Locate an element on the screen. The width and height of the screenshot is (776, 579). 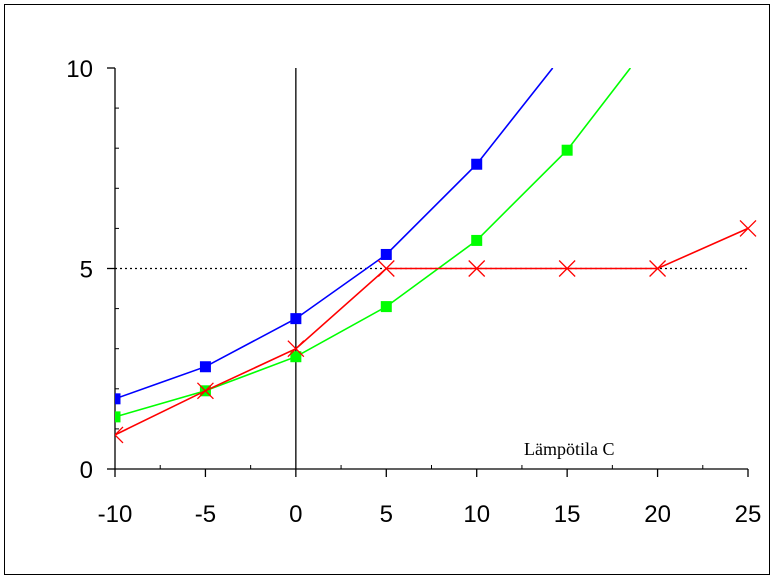
x-tick-label: -5 is located at coordinates (205, 514).